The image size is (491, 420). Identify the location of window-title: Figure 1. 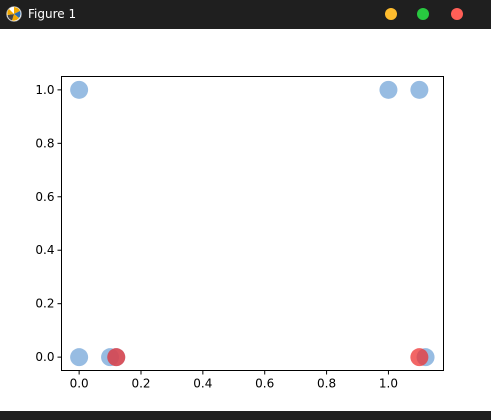
(52, 14).